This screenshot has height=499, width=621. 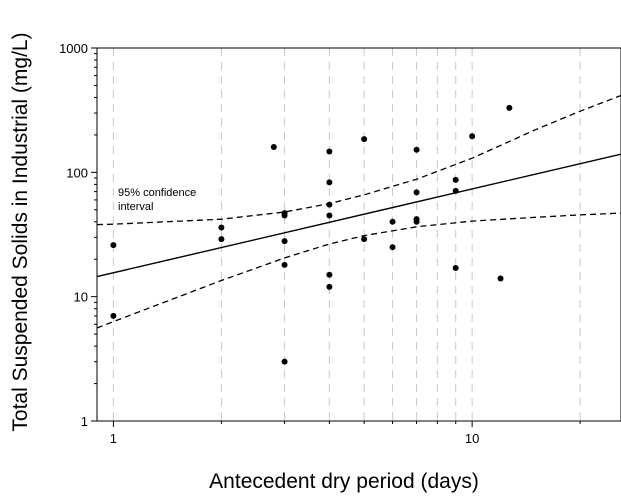 What do you see at coordinates (77, 172) in the screenshot?
I see `y-tick-label: 100` at bounding box center [77, 172].